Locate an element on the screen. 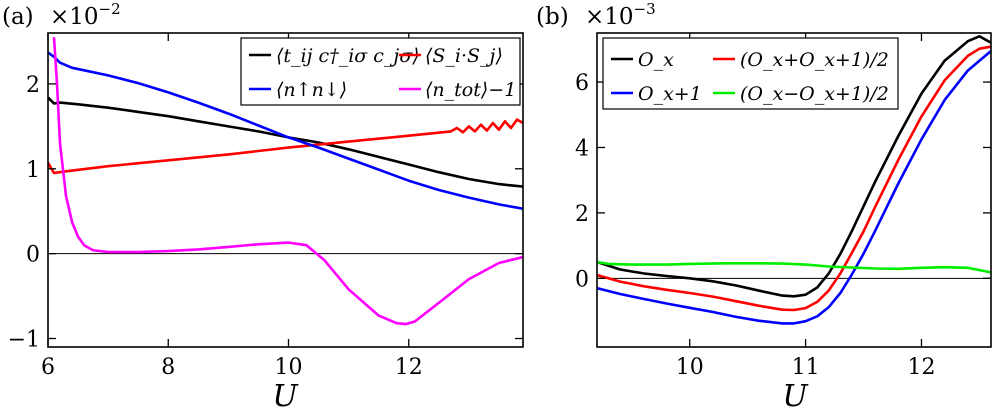 The image size is (996, 415). panel-b-scale-label: ×10⁻³ is located at coordinates (620, 15).